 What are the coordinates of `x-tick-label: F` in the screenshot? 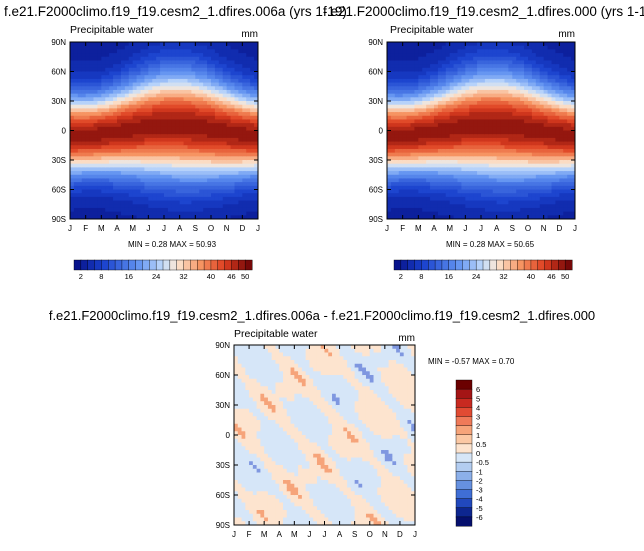 It's located at (402, 228).